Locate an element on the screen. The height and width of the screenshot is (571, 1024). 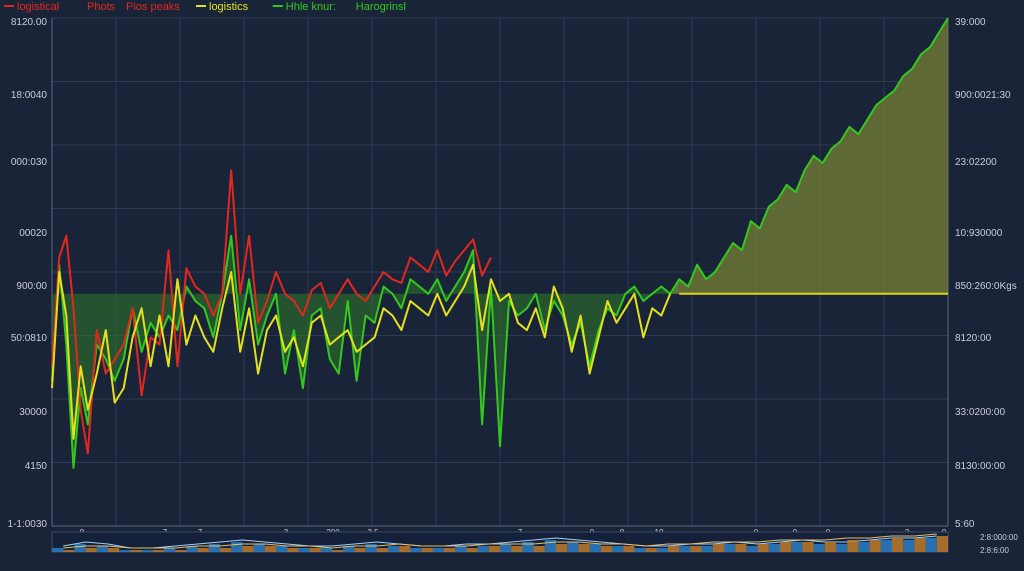
left-axis-tick-label: 18:0040 is located at coordinates (29, 95).